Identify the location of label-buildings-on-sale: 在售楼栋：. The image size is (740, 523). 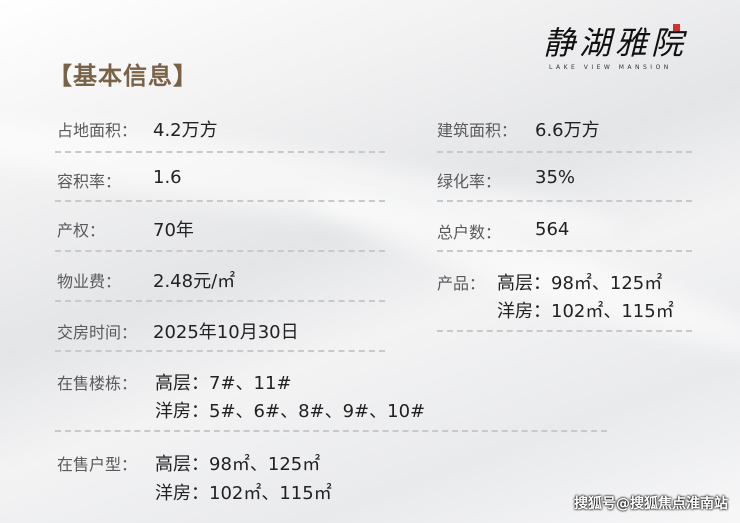
(97, 383).